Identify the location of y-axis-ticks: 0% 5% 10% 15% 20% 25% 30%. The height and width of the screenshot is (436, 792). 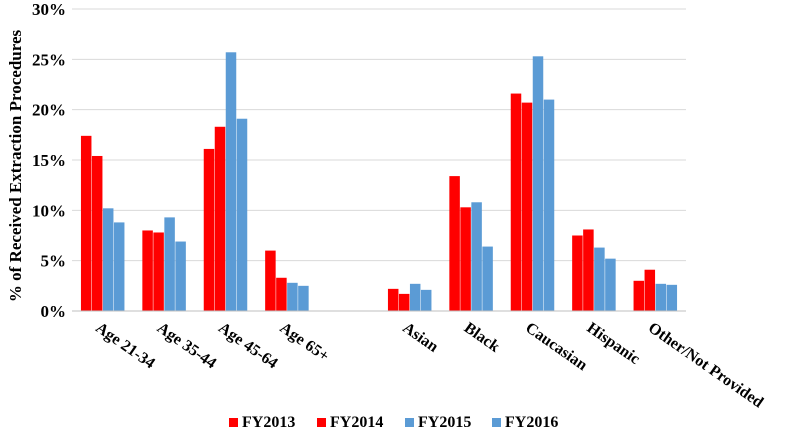
(49, 160).